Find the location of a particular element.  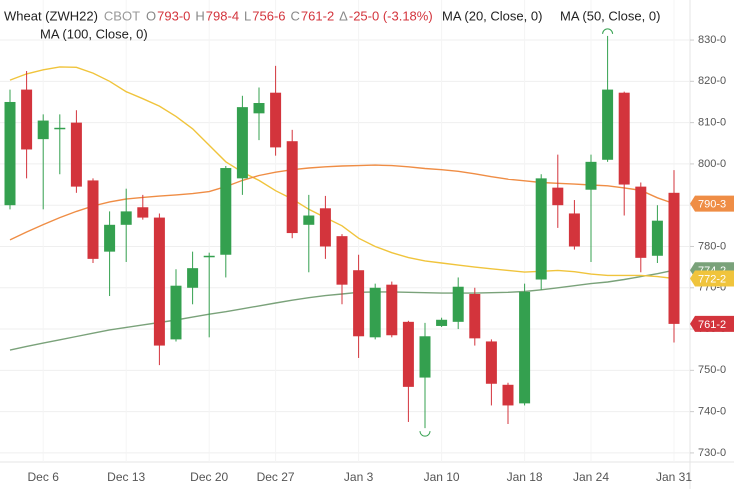

x-tick-label: Dec 6 is located at coordinates (44, 477).